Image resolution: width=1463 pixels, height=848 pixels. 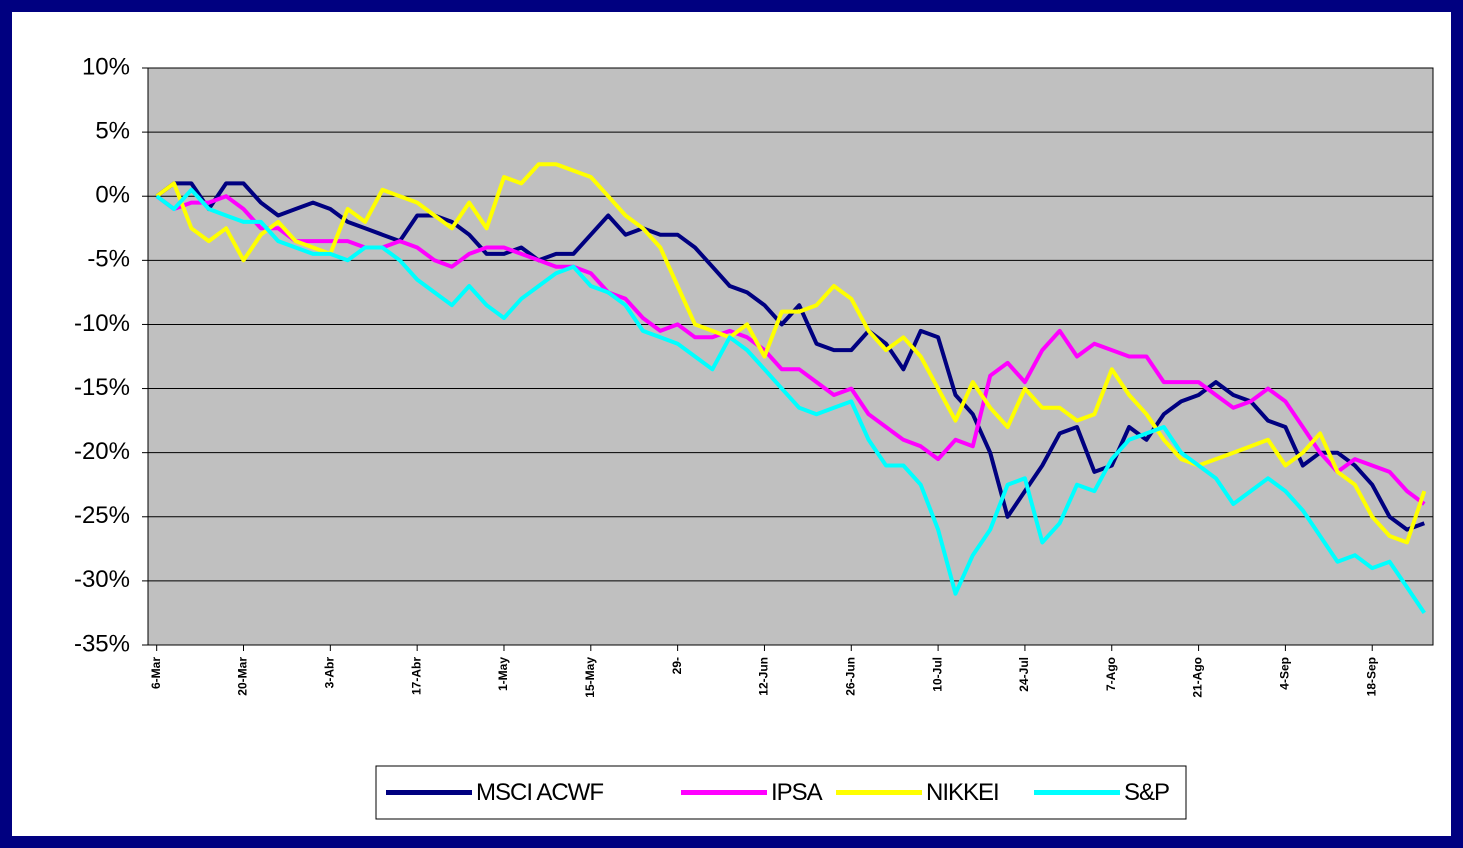 What do you see at coordinates (962, 792) in the screenshot?
I see `legend-label: NIKKEI` at bounding box center [962, 792].